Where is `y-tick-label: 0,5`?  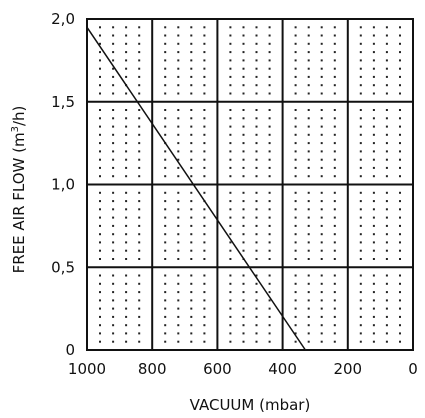 y-tick-label: 0,5 is located at coordinates (63, 267).